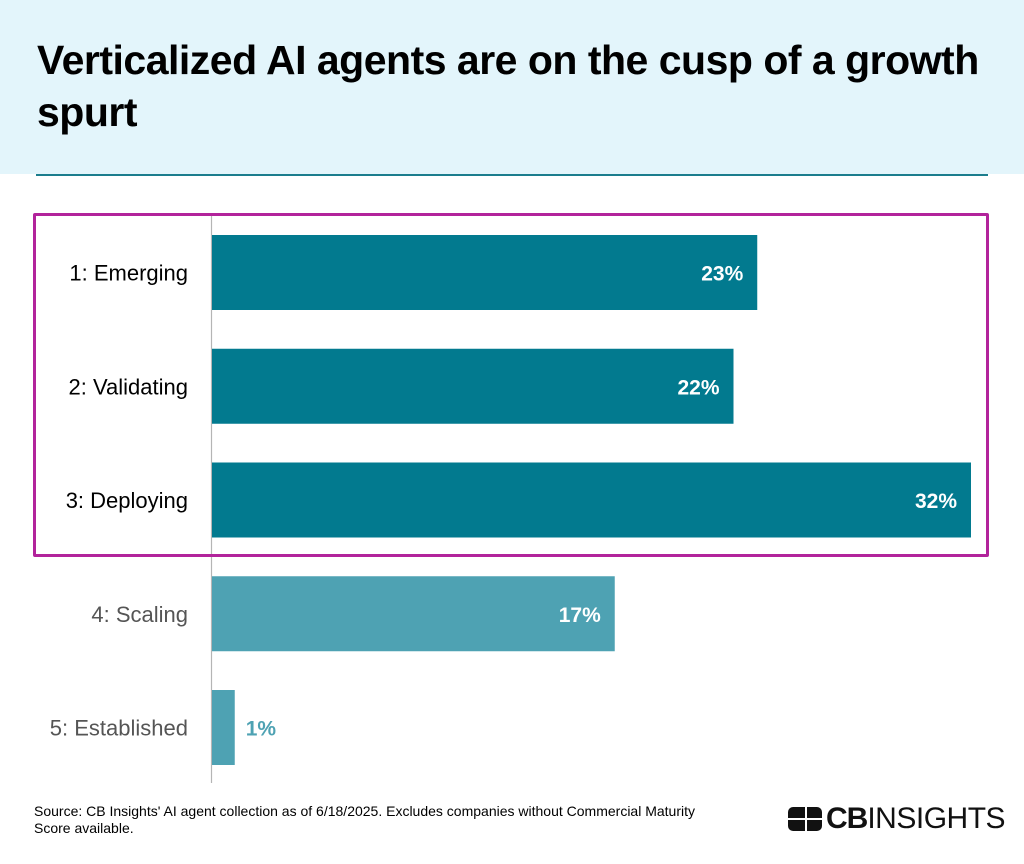 The image size is (1024, 864). Describe the element at coordinates (119, 728) in the screenshot. I see `category-label-5: 5: Established` at that location.